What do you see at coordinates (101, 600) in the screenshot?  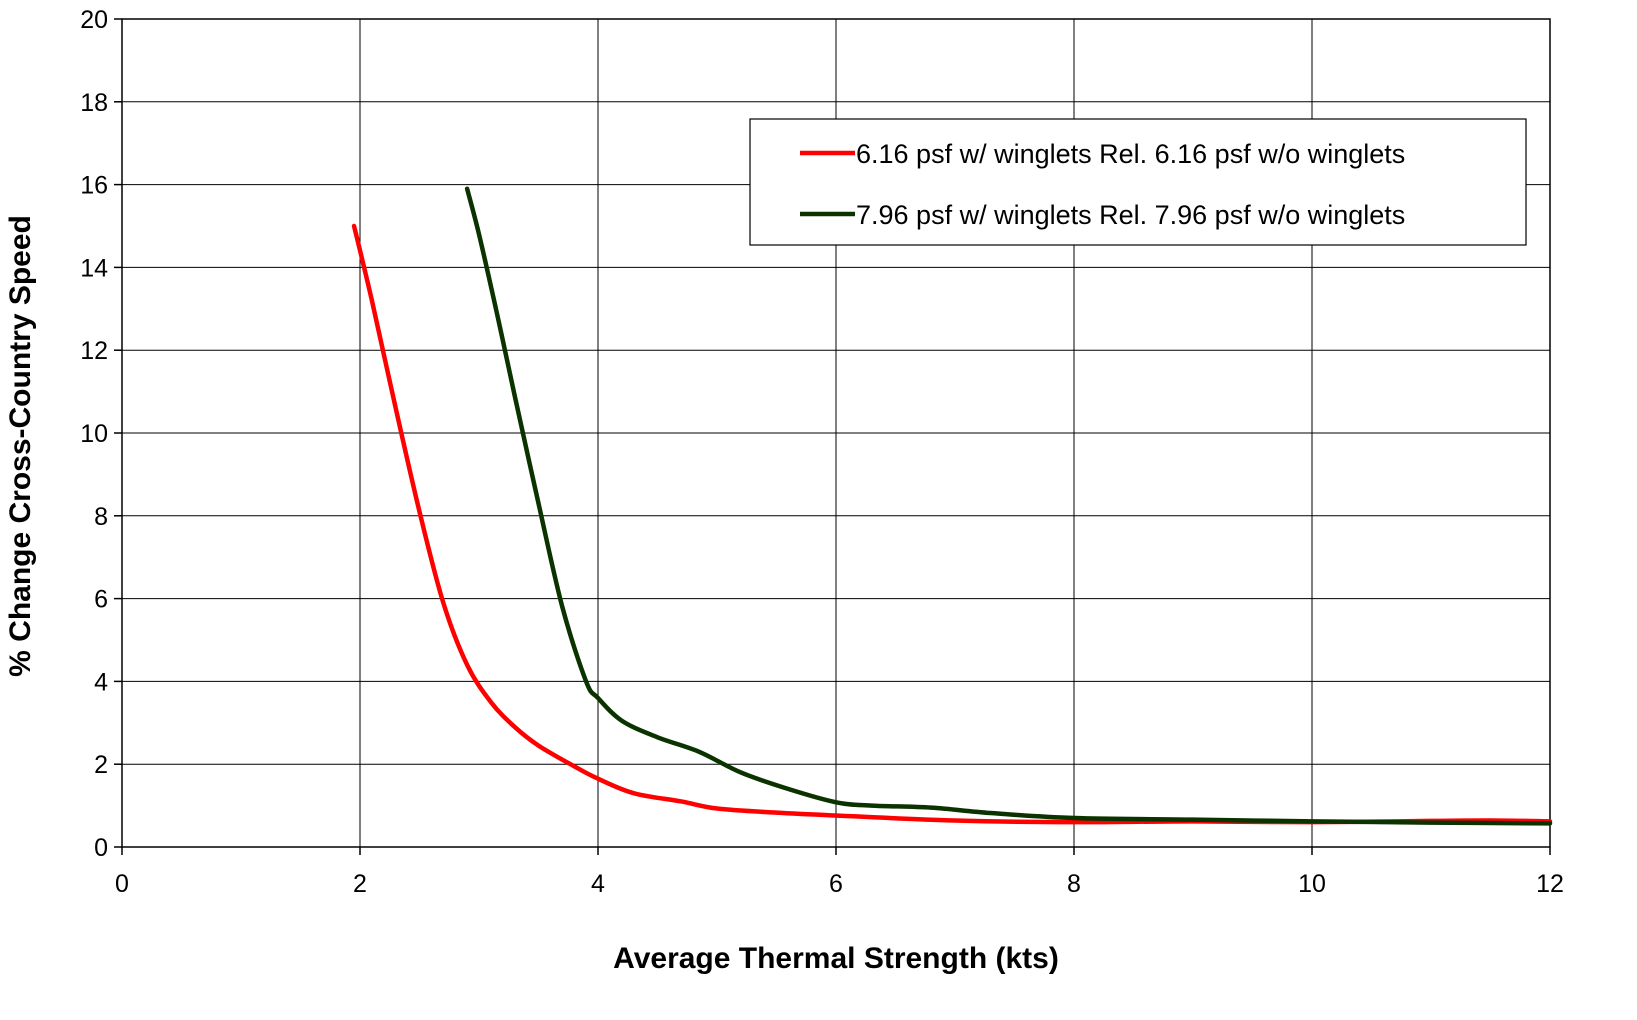 I see `y-tick-label: 6` at bounding box center [101, 600].